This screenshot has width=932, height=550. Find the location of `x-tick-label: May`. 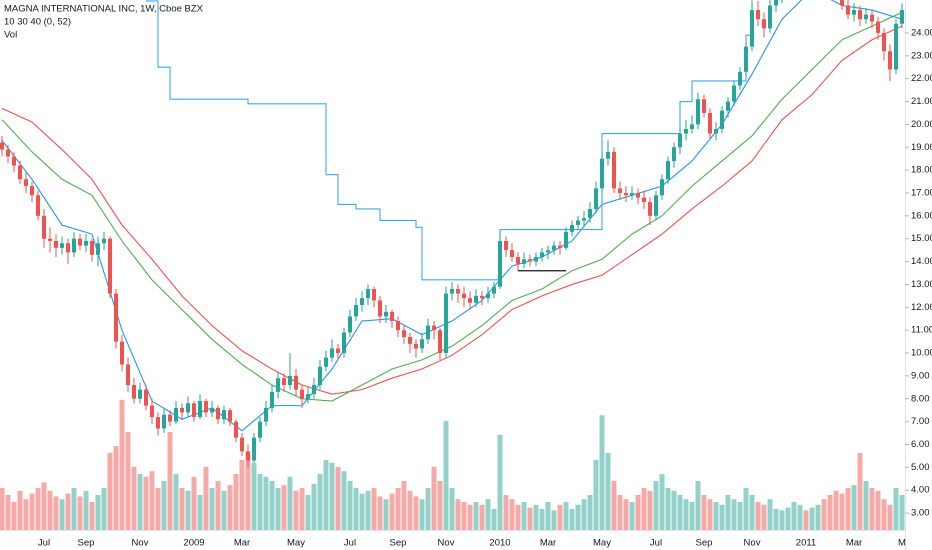

x-tick-label: May is located at coordinates (296, 543).